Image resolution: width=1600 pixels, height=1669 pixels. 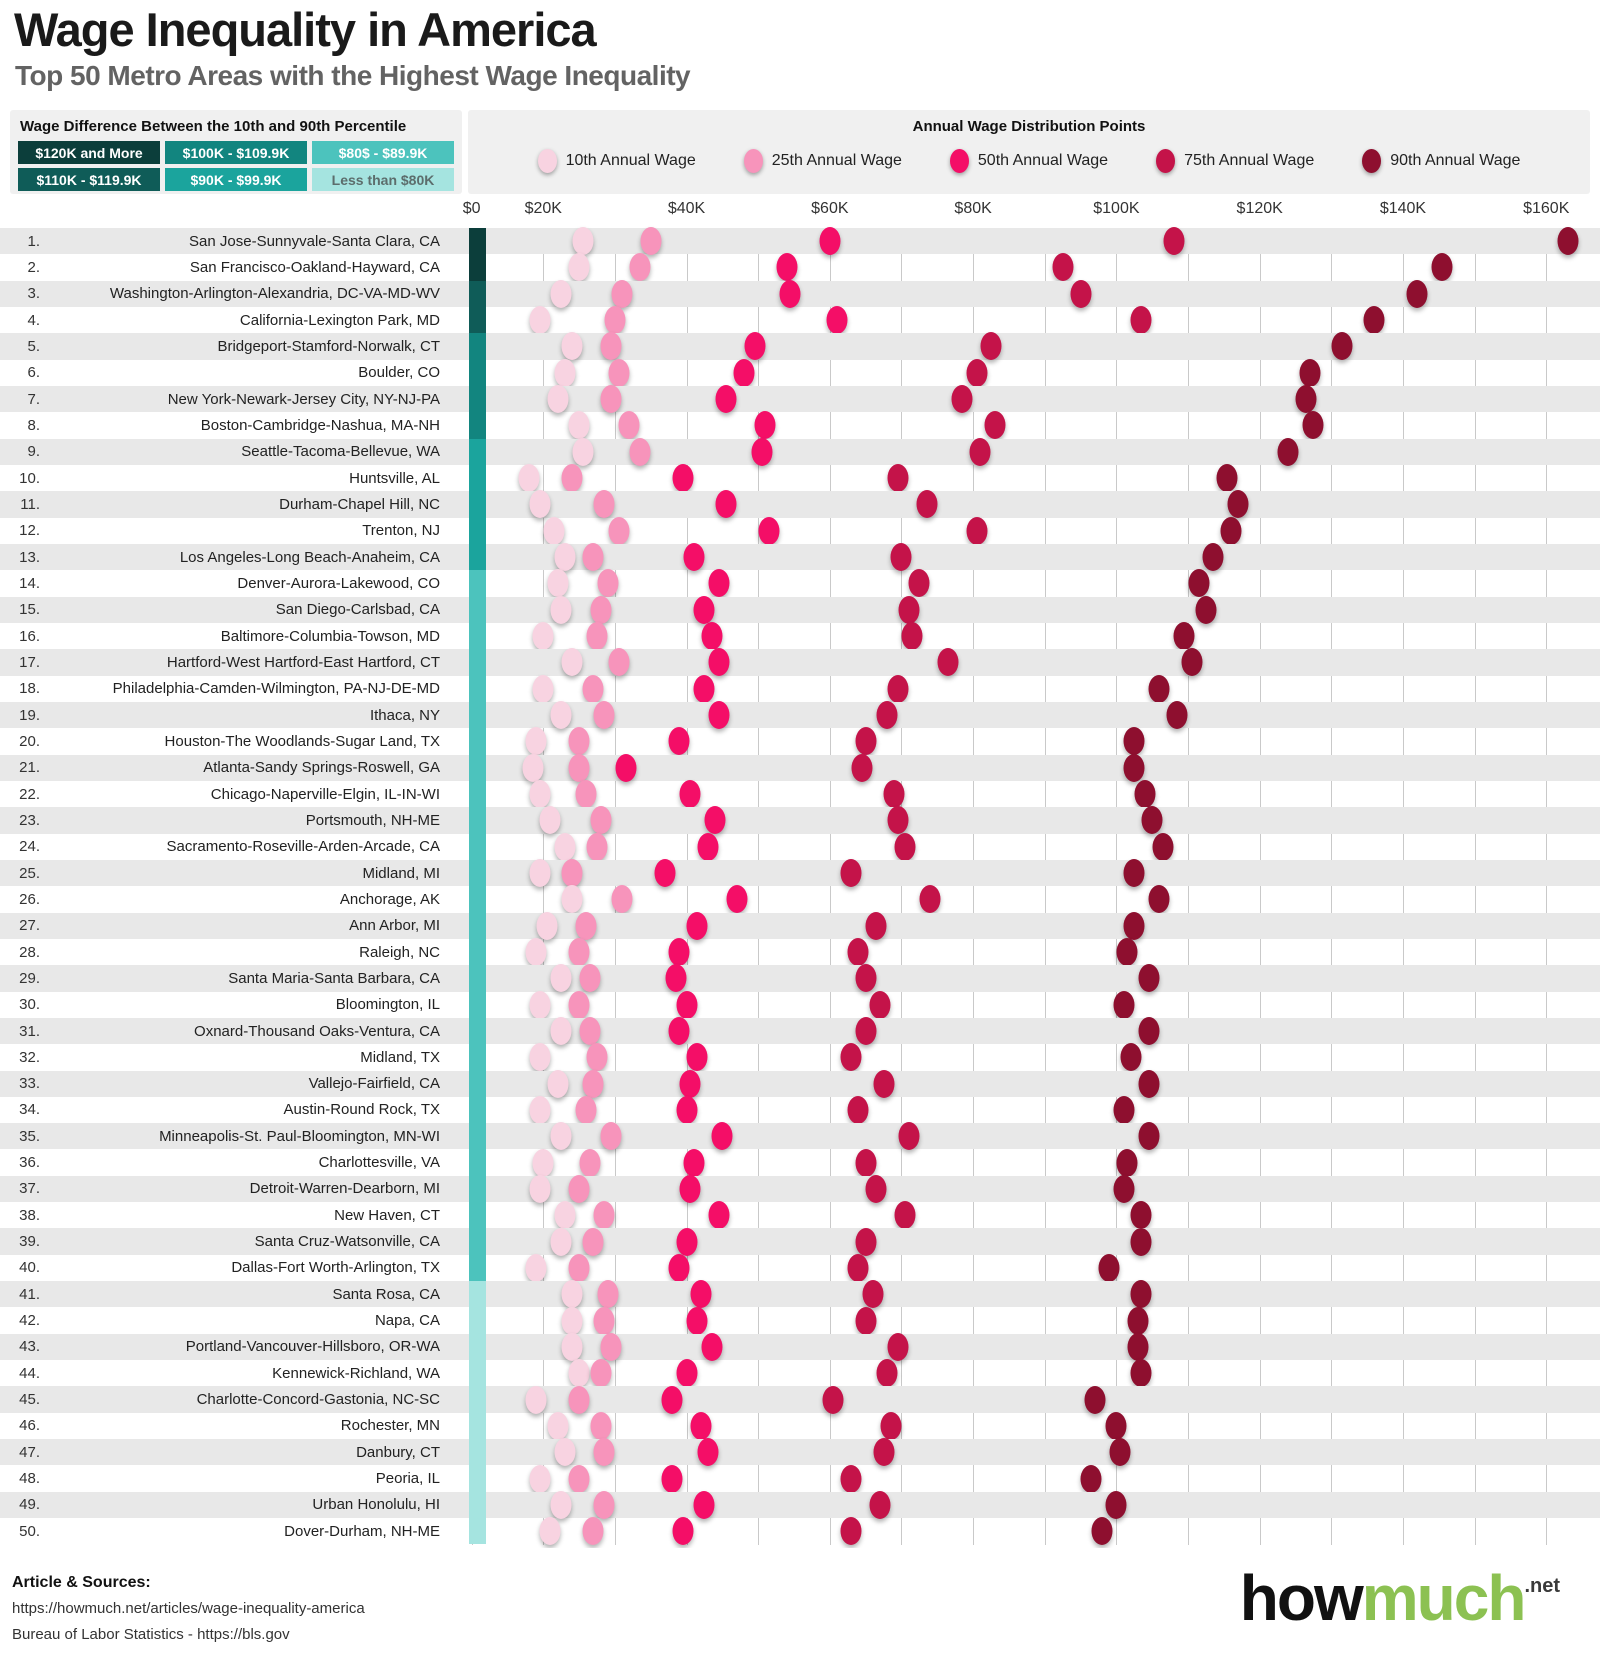 What do you see at coordinates (334, 978) in the screenshot?
I see `metro-label: Santa Maria-Santa Barbara, CA` at bounding box center [334, 978].